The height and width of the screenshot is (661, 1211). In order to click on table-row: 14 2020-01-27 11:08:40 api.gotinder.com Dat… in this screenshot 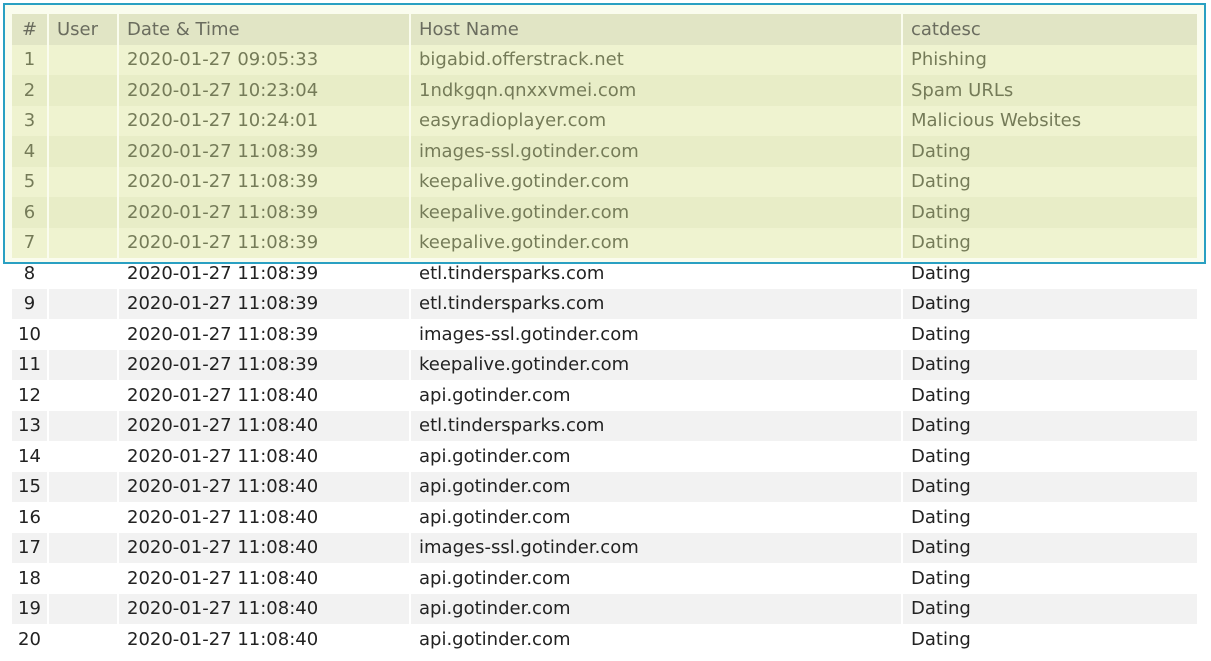, I will do `click(604, 456)`.